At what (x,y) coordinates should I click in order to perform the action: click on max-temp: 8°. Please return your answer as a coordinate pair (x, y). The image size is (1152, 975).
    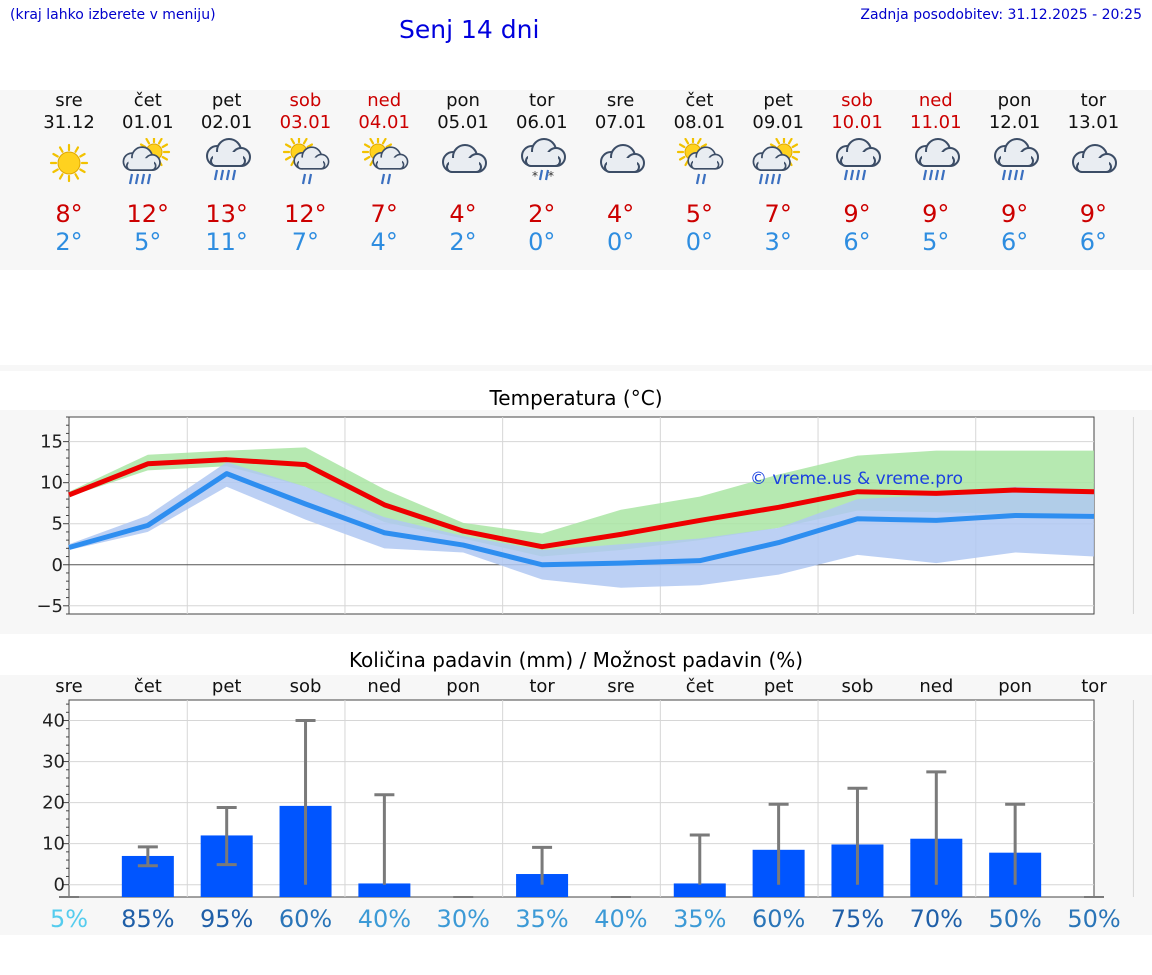
    Looking at the image, I should click on (69, 214).